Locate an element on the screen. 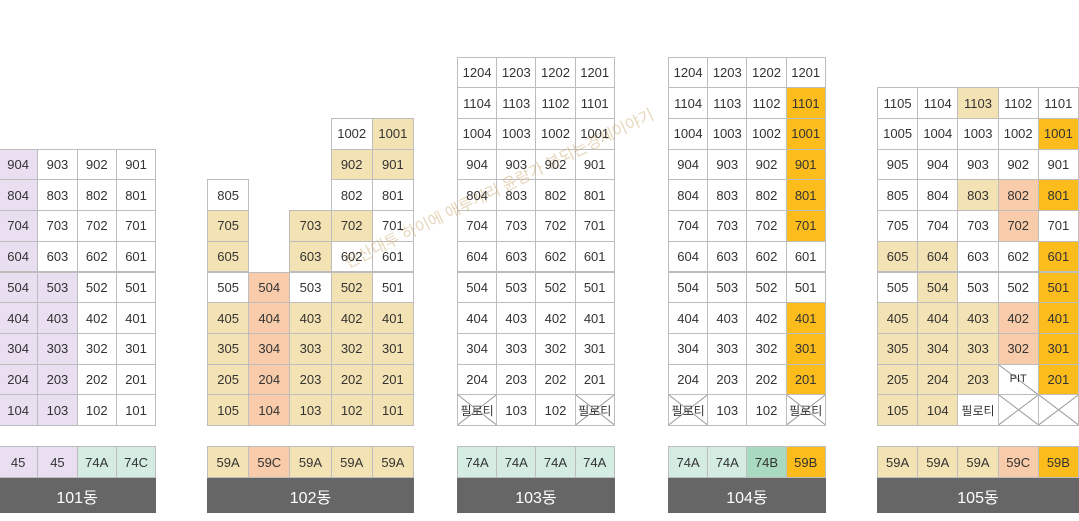 Image resolution: width=1079 pixels, height=521 pixels. unit-label: 101 is located at coordinates (136, 410).